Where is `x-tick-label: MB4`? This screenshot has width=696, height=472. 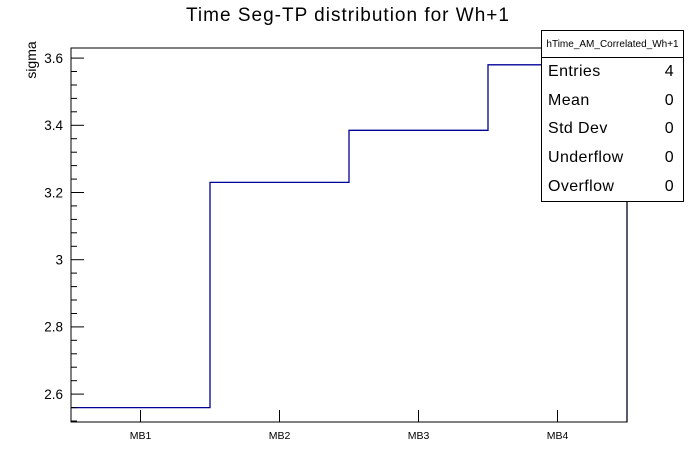
x-tick-label: MB4 is located at coordinates (558, 436).